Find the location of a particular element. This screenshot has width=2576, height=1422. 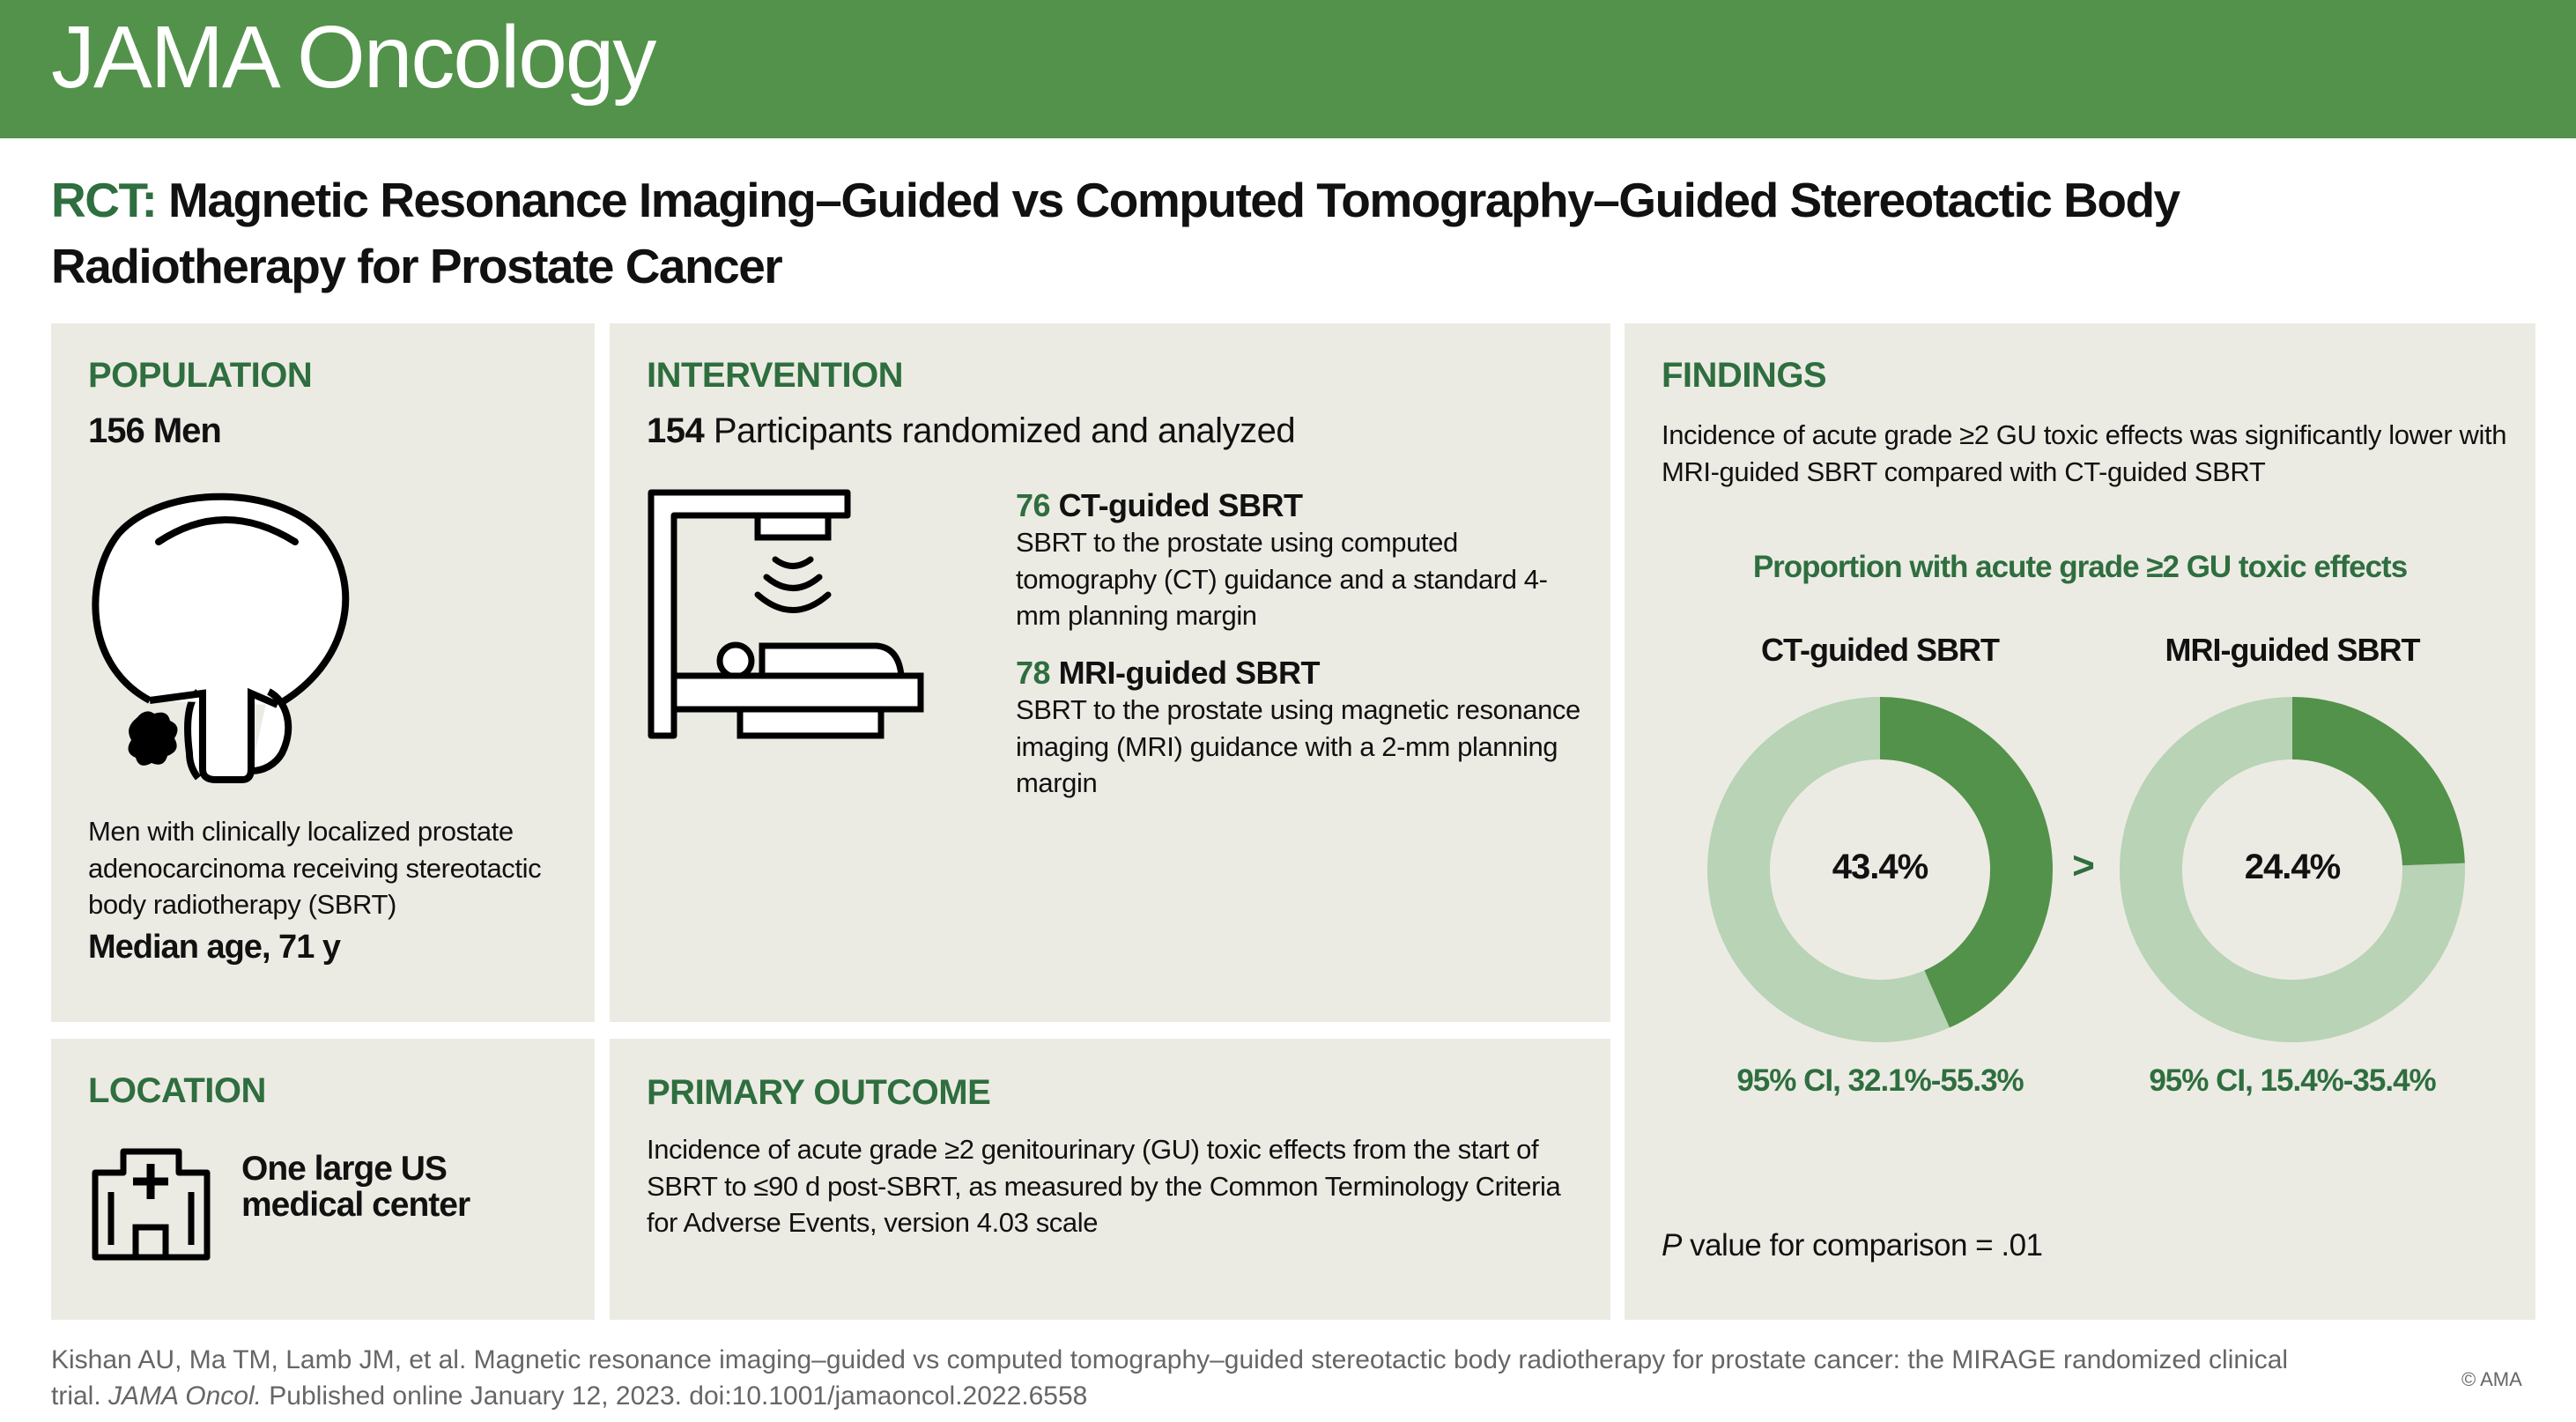

p-label: P is located at coordinates (1672, 1245).